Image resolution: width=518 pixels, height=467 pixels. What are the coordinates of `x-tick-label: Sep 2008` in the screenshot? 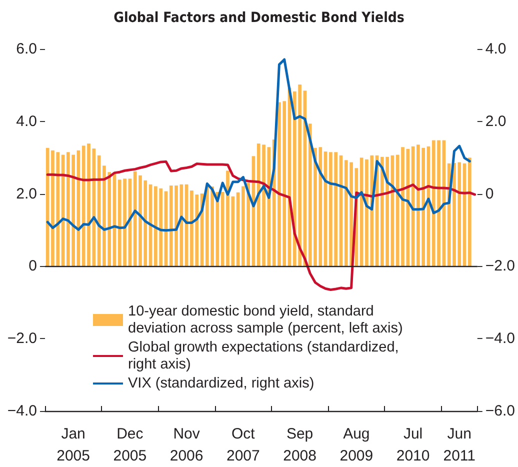 It's located at (299, 445).